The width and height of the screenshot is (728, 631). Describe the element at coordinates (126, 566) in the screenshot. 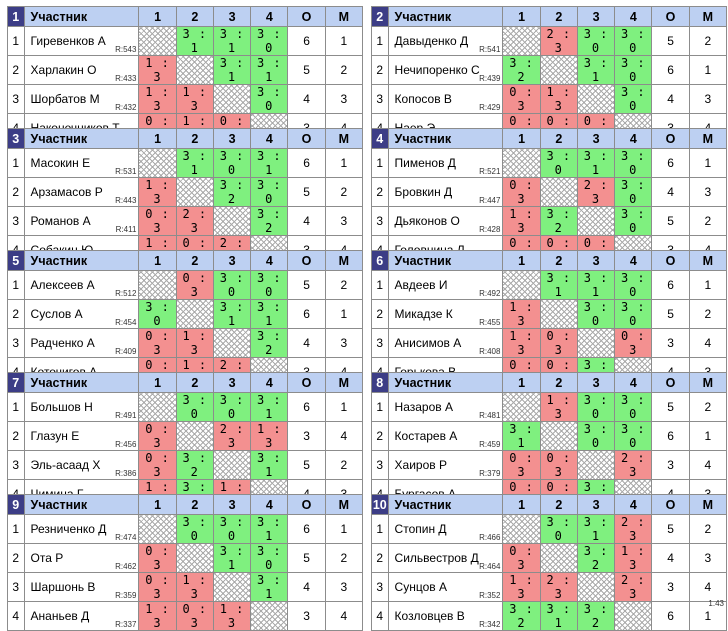

I see `participant-rating: R:462` at that location.